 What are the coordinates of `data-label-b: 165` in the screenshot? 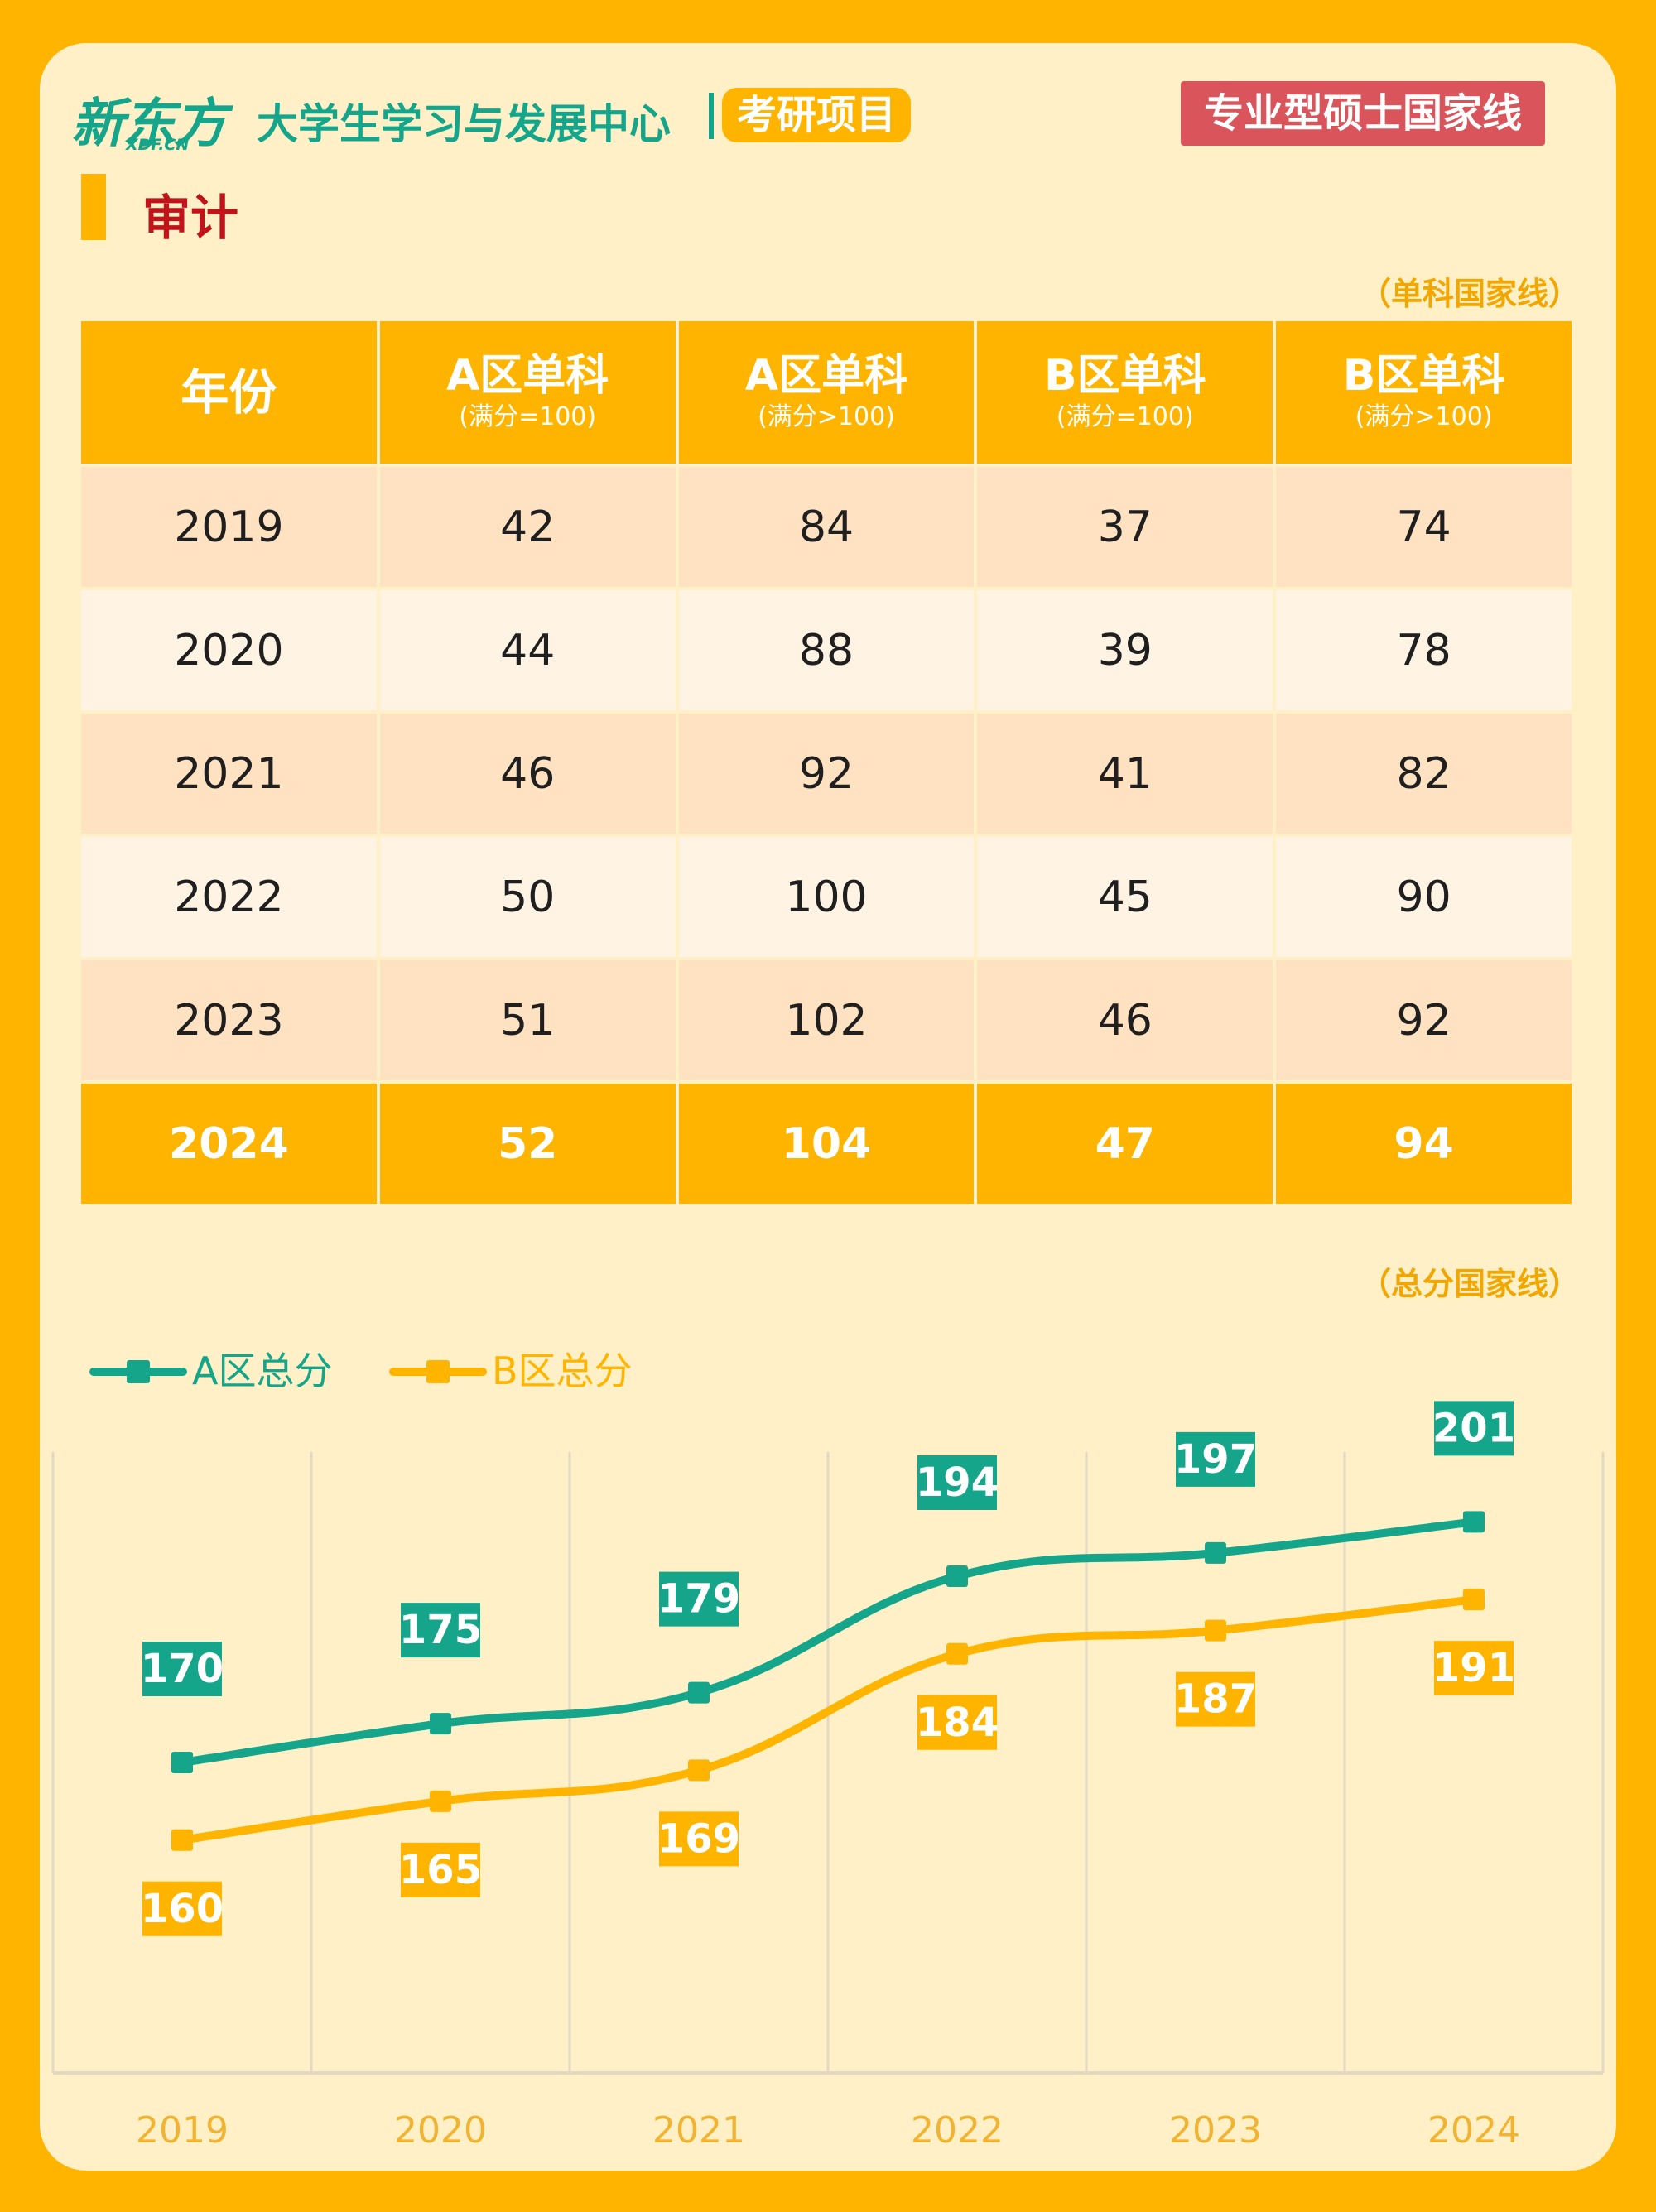 It's located at (440, 1870).